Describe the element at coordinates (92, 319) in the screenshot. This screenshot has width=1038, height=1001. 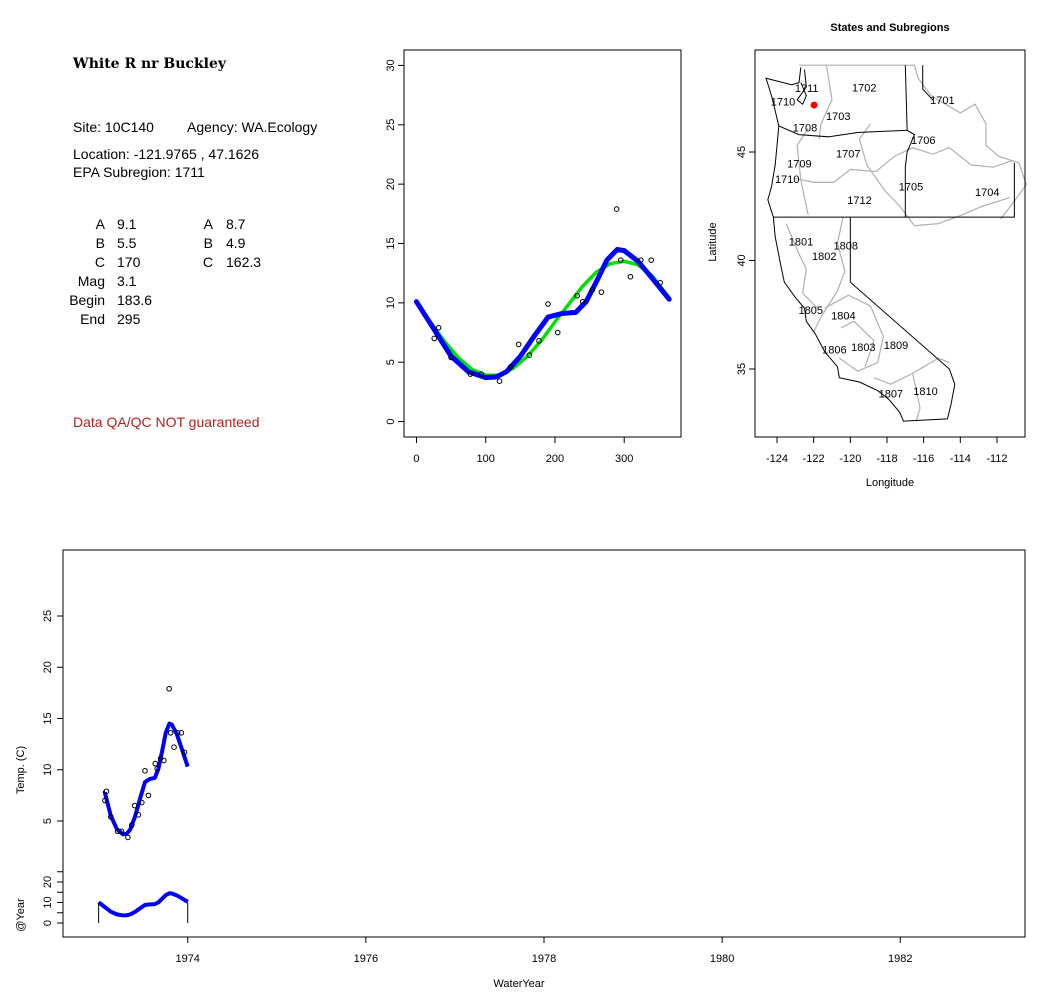
I see `param-name: End` at that location.